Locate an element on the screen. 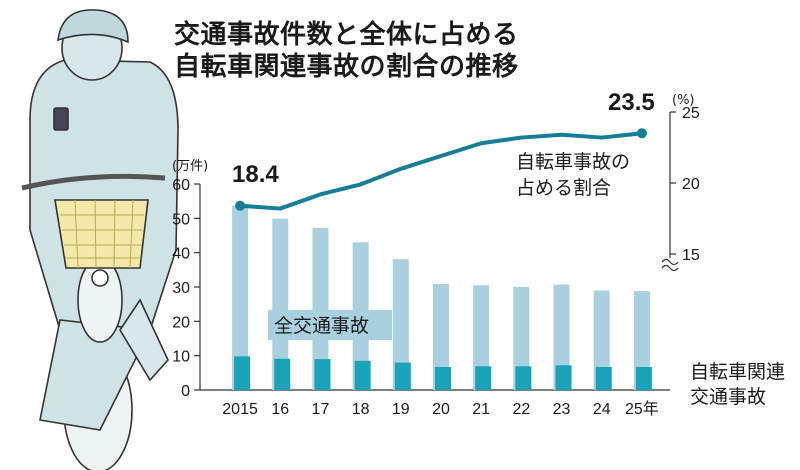 The height and width of the screenshot is (470, 800). x-axis-tick-label: 23 is located at coordinates (562, 409).